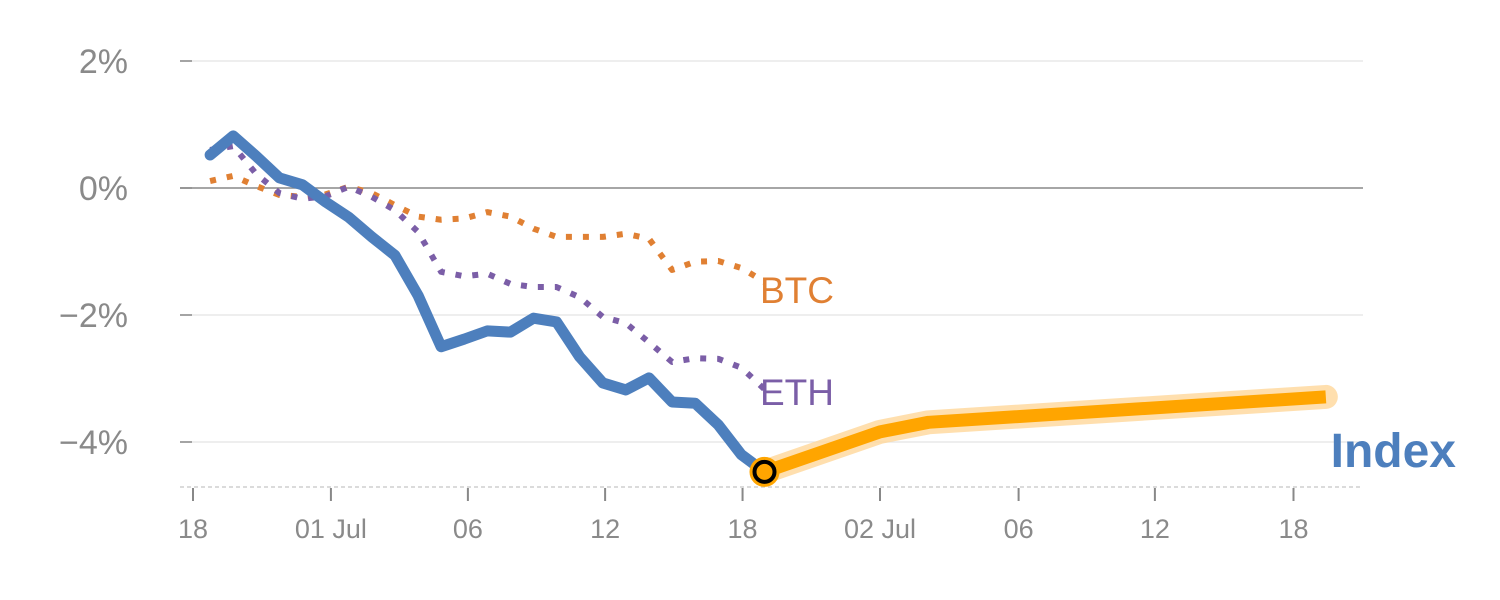 The height and width of the screenshot is (600, 1500). Describe the element at coordinates (331, 529) in the screenshot. I see `x-tick-label: 01 Jul` at that location.